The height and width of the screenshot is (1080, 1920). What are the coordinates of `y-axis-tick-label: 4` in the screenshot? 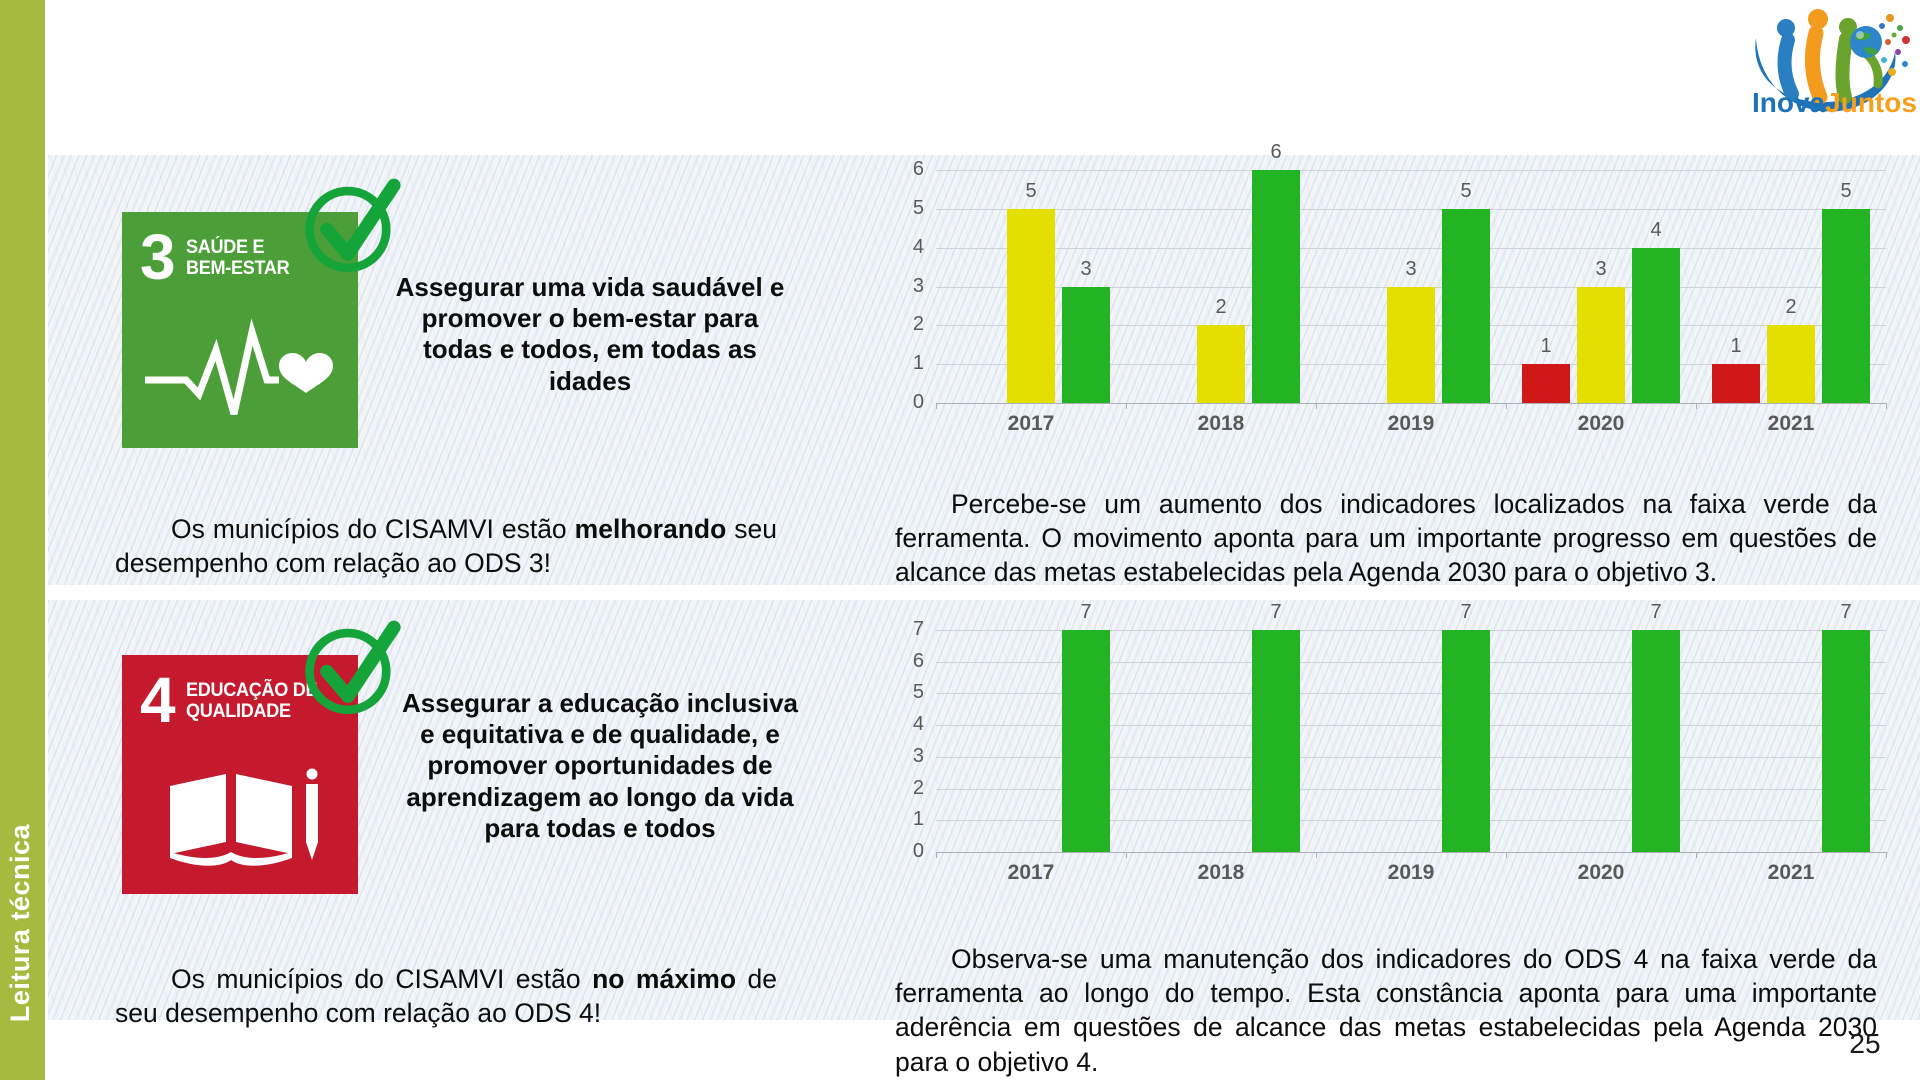 It's located at (918, 246).